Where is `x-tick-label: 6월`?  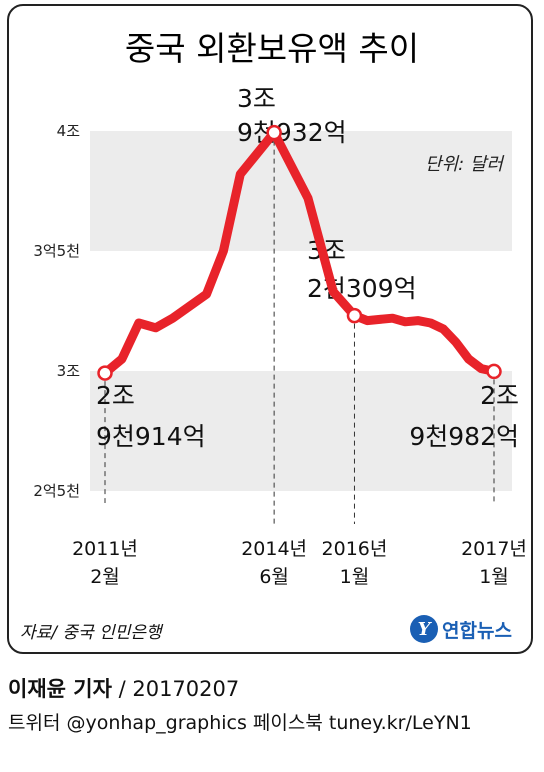
x-tick-label: 6월 is located at coordinates (274, 577).